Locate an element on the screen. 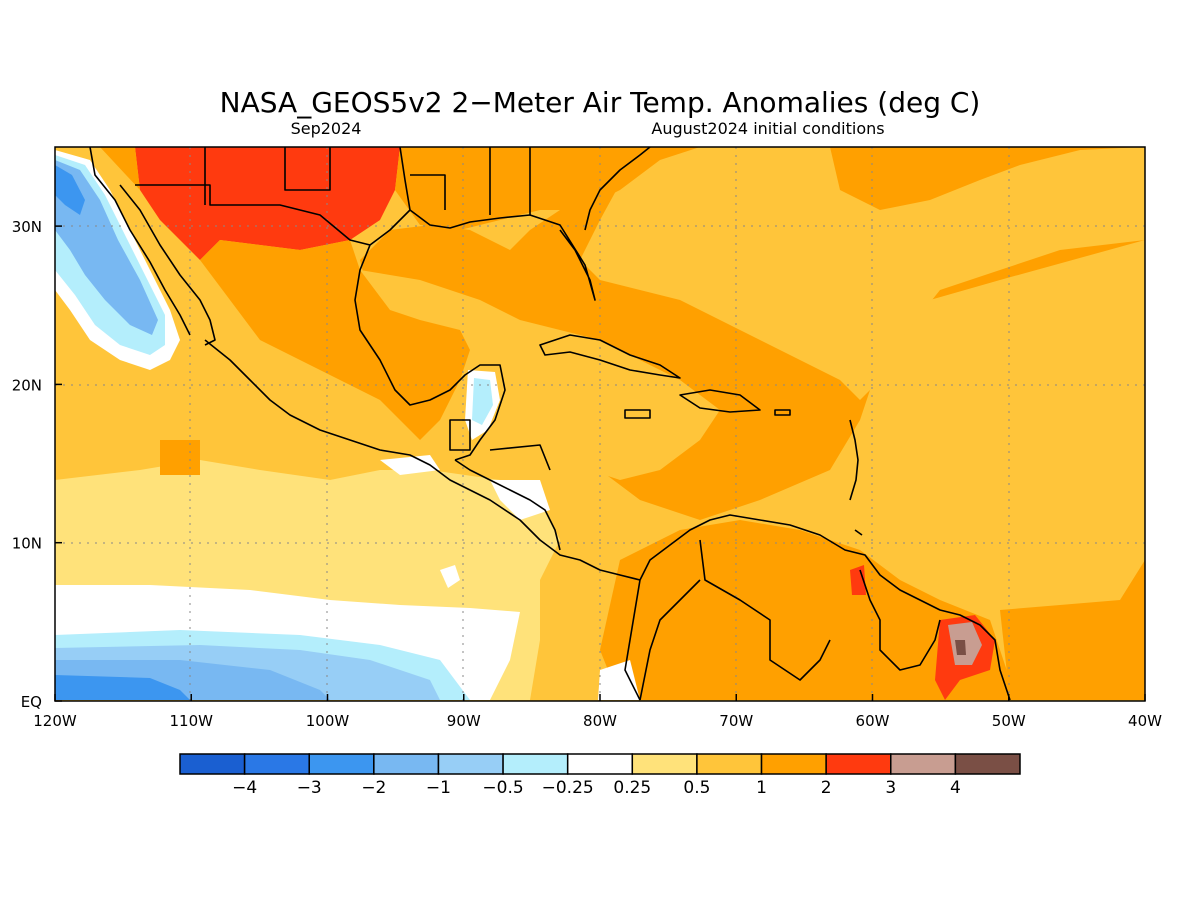  colorbar-label: 3 is located at coordinates (890, 788).